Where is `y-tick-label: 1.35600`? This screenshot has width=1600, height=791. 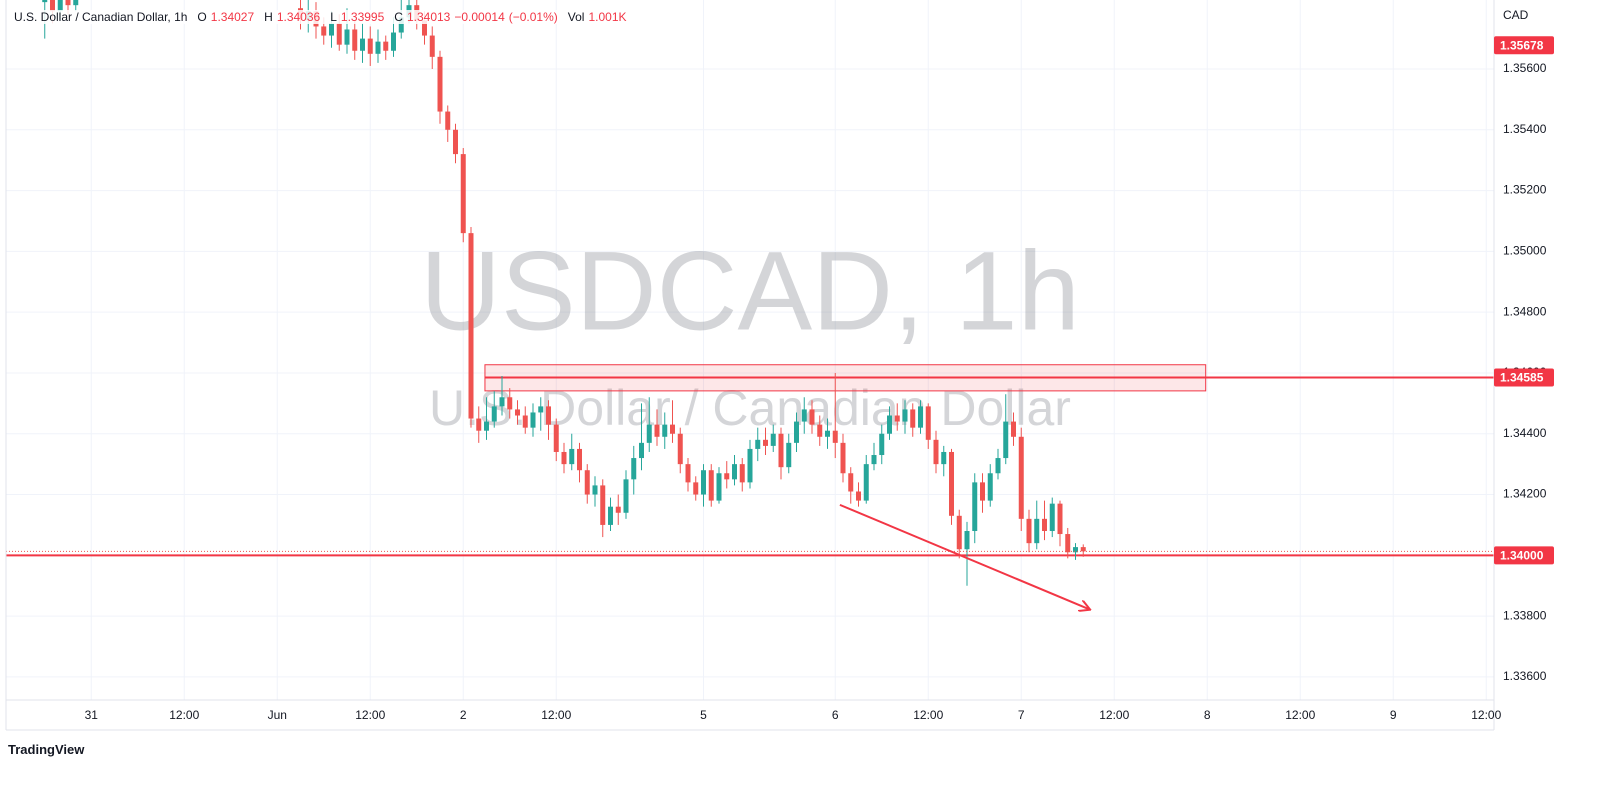
y-tick-label: 1.35600 is located at coordinates (1525, 68).